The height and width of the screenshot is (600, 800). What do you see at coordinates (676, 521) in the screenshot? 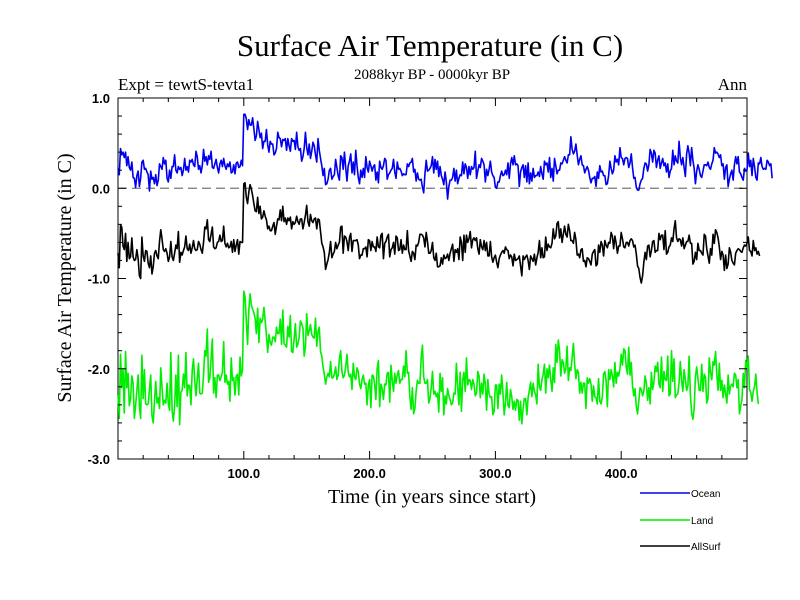
I see `legend-entry-land: Land` at bounding box center [676, 521].